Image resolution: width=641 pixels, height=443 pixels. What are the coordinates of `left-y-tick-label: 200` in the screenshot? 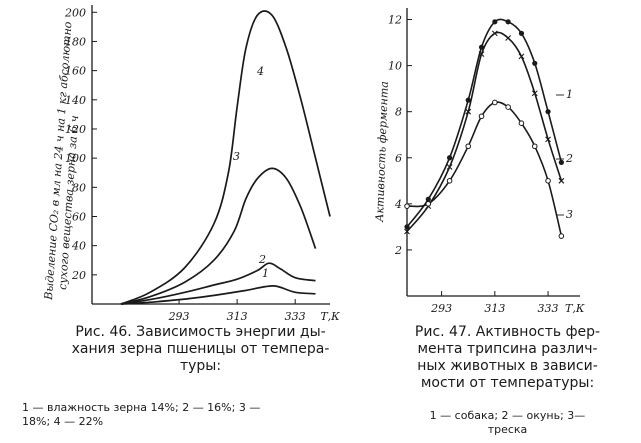 It's located at (75, 12).